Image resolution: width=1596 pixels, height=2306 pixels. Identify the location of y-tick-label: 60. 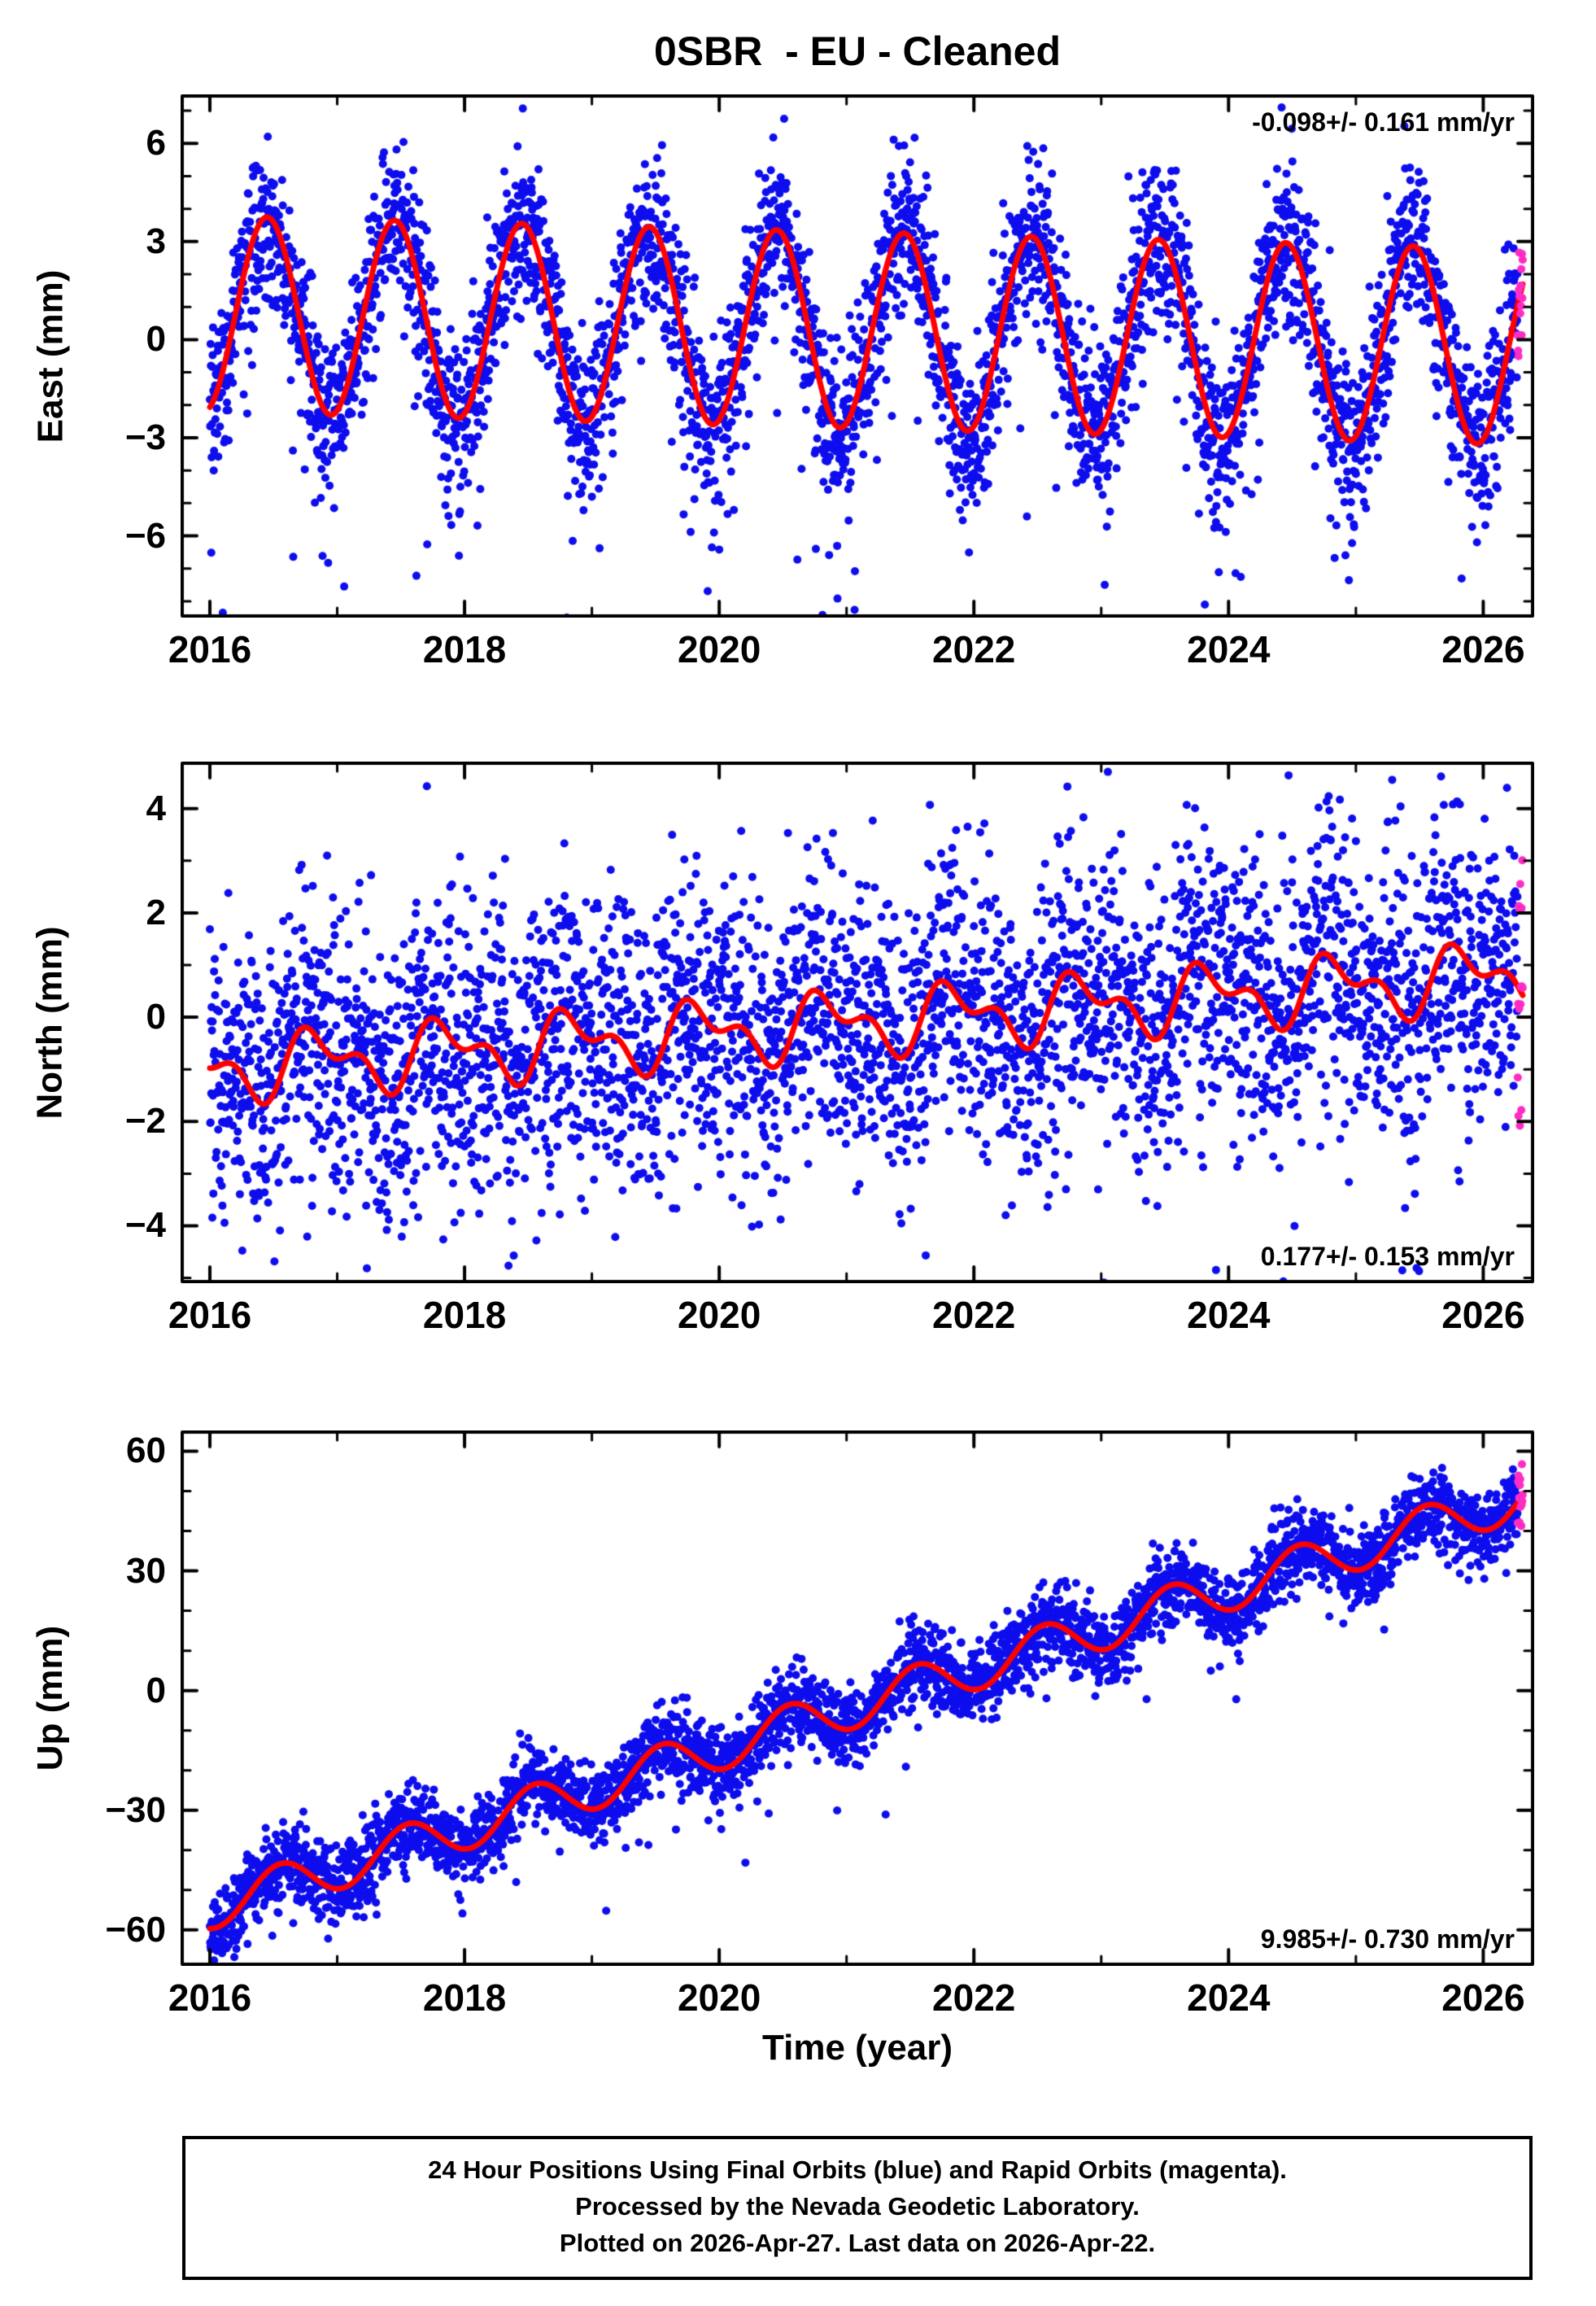
(146, 1450).